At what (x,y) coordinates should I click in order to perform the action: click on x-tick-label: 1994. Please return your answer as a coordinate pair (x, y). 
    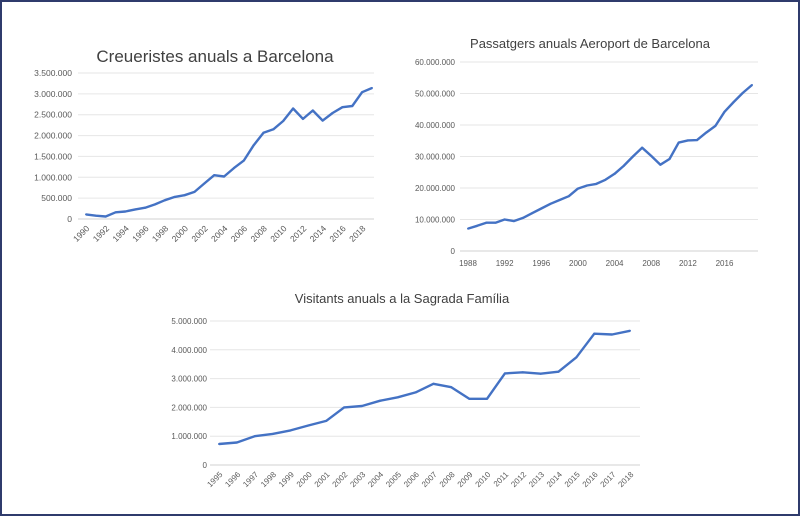
    Looking at the image, I should click on (120, 233).